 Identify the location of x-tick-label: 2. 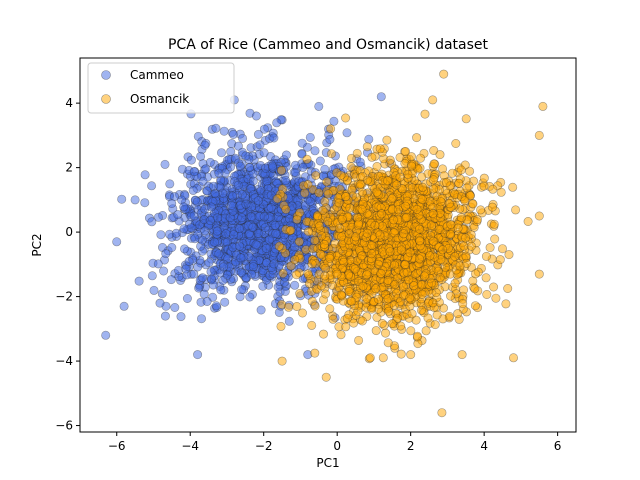
(411, 446).